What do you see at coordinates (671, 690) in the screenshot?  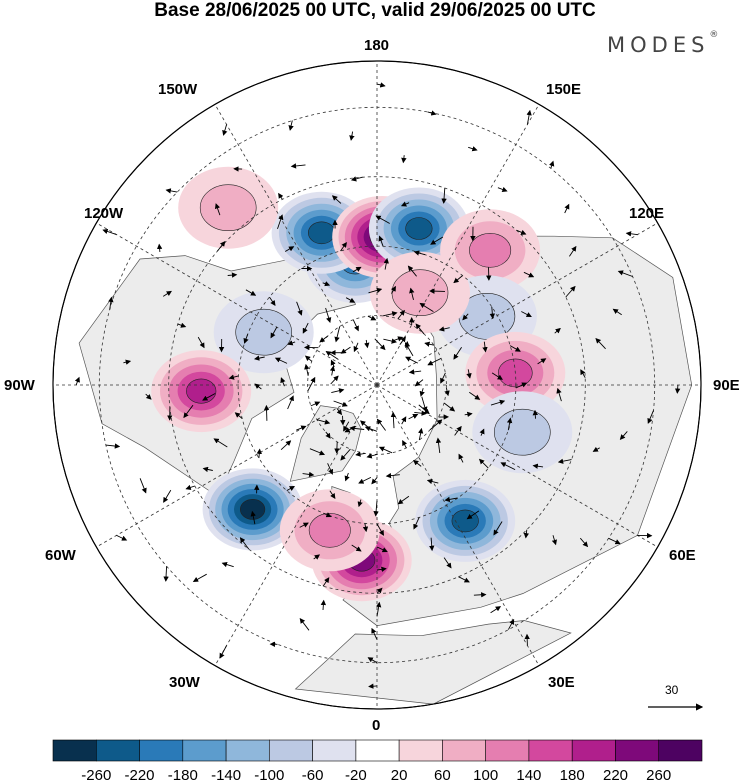 I see `wind-reference-label: 30` at bounding box center [671, 690].